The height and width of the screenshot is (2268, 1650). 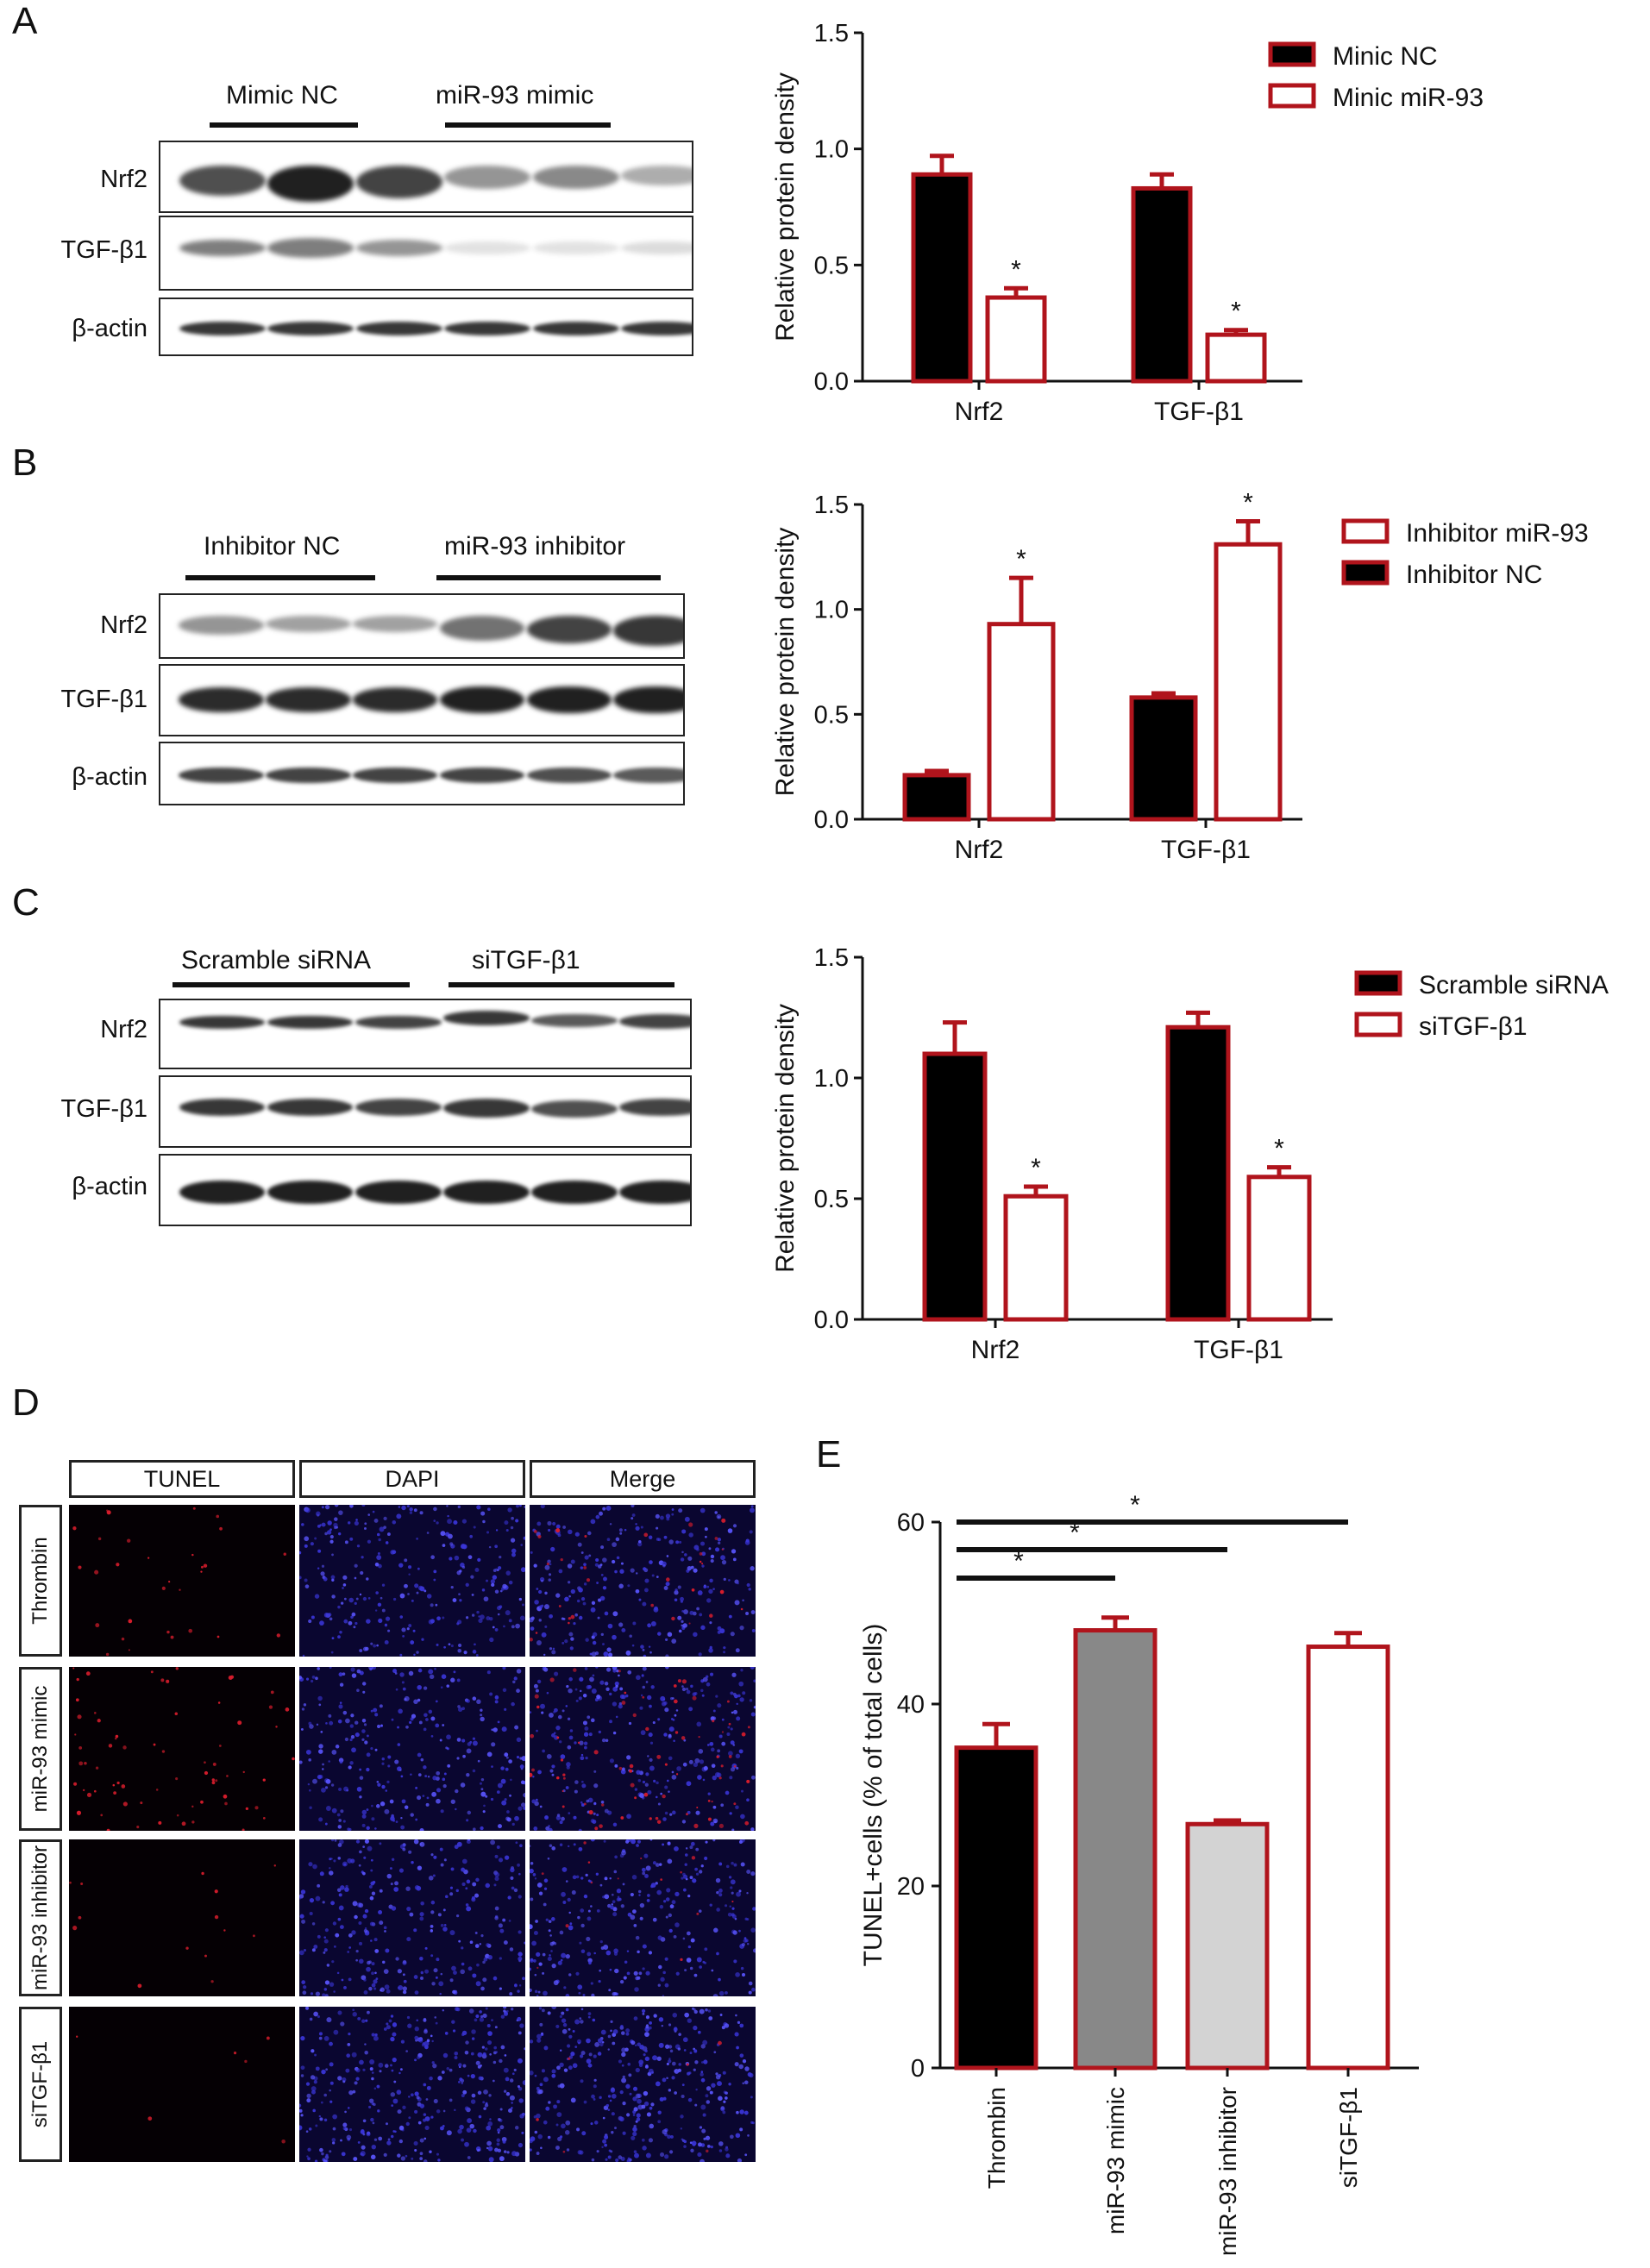 What do you see at coordinates (1075, 1533) in the screenshot?
I see `significance-star: *` at bounding box center [1075, 1533].